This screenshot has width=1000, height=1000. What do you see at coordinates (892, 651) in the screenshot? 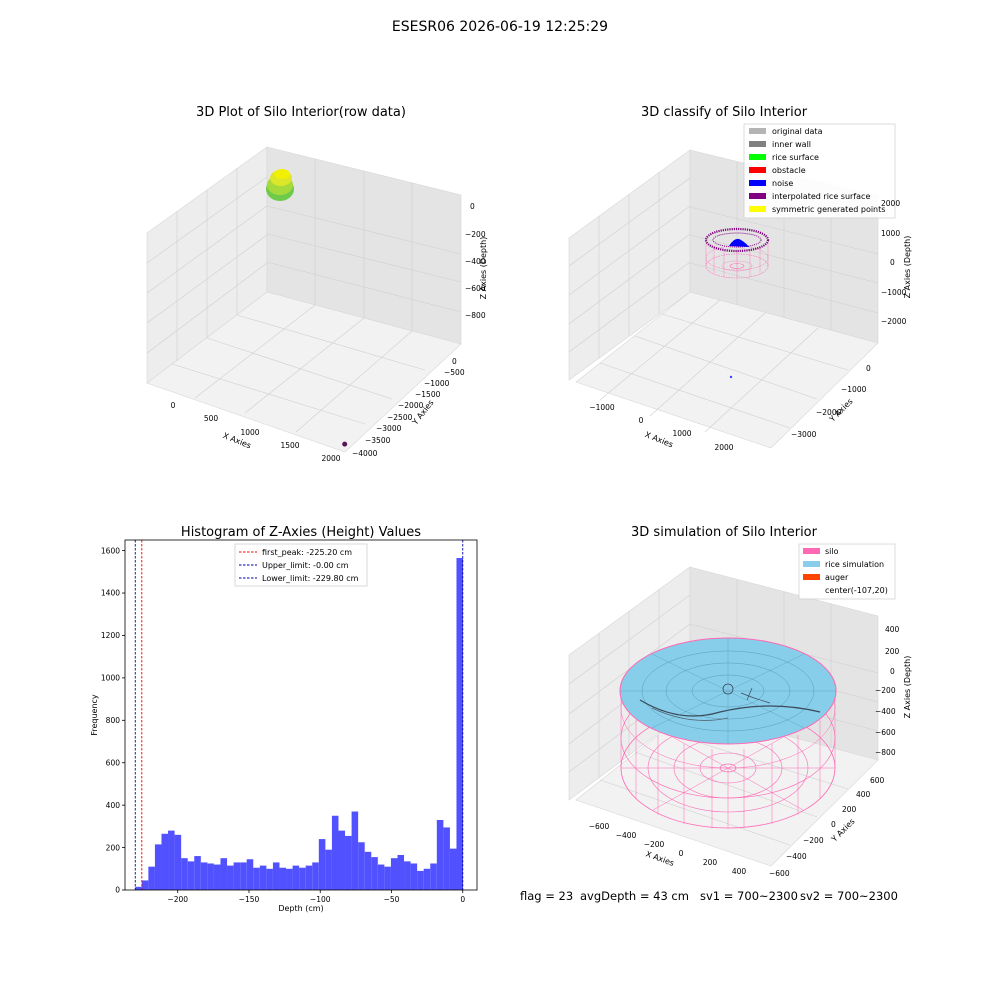
I see `simulation-ztick: 200` at bounding box center [892, 651].